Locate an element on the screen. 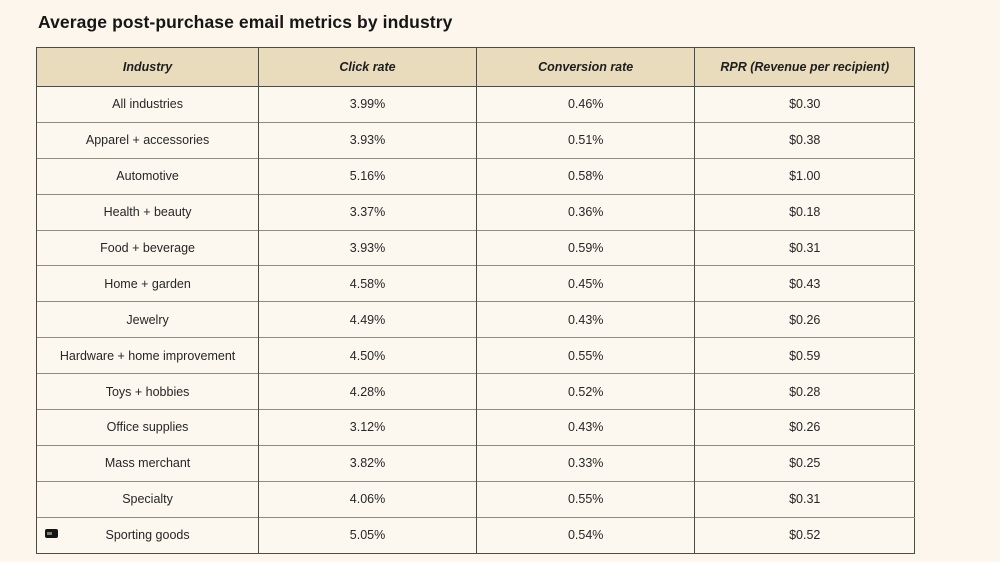 The height and width of the screenshot is (562, 1000). rpr-cell: $0.18 is located at coordinates (804, 212).